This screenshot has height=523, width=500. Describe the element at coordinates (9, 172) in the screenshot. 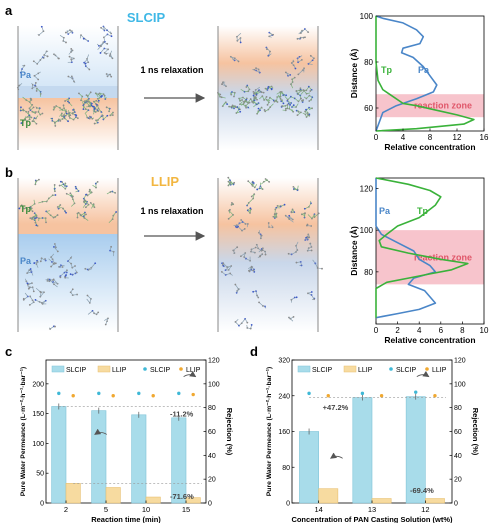

I see `panel-b-letter: b` at that location.